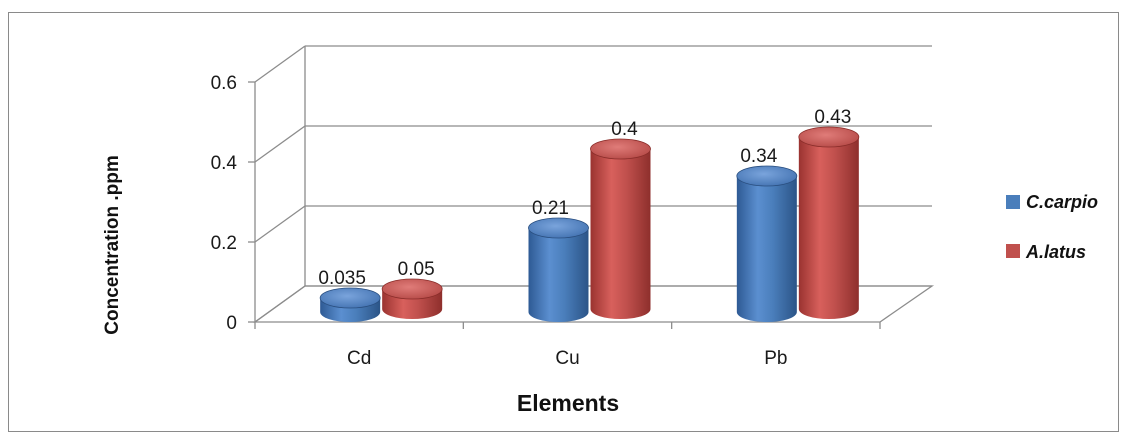 The image size is (1125, 436). I want to click on bar-cd-a-latus, so click(412, 298).